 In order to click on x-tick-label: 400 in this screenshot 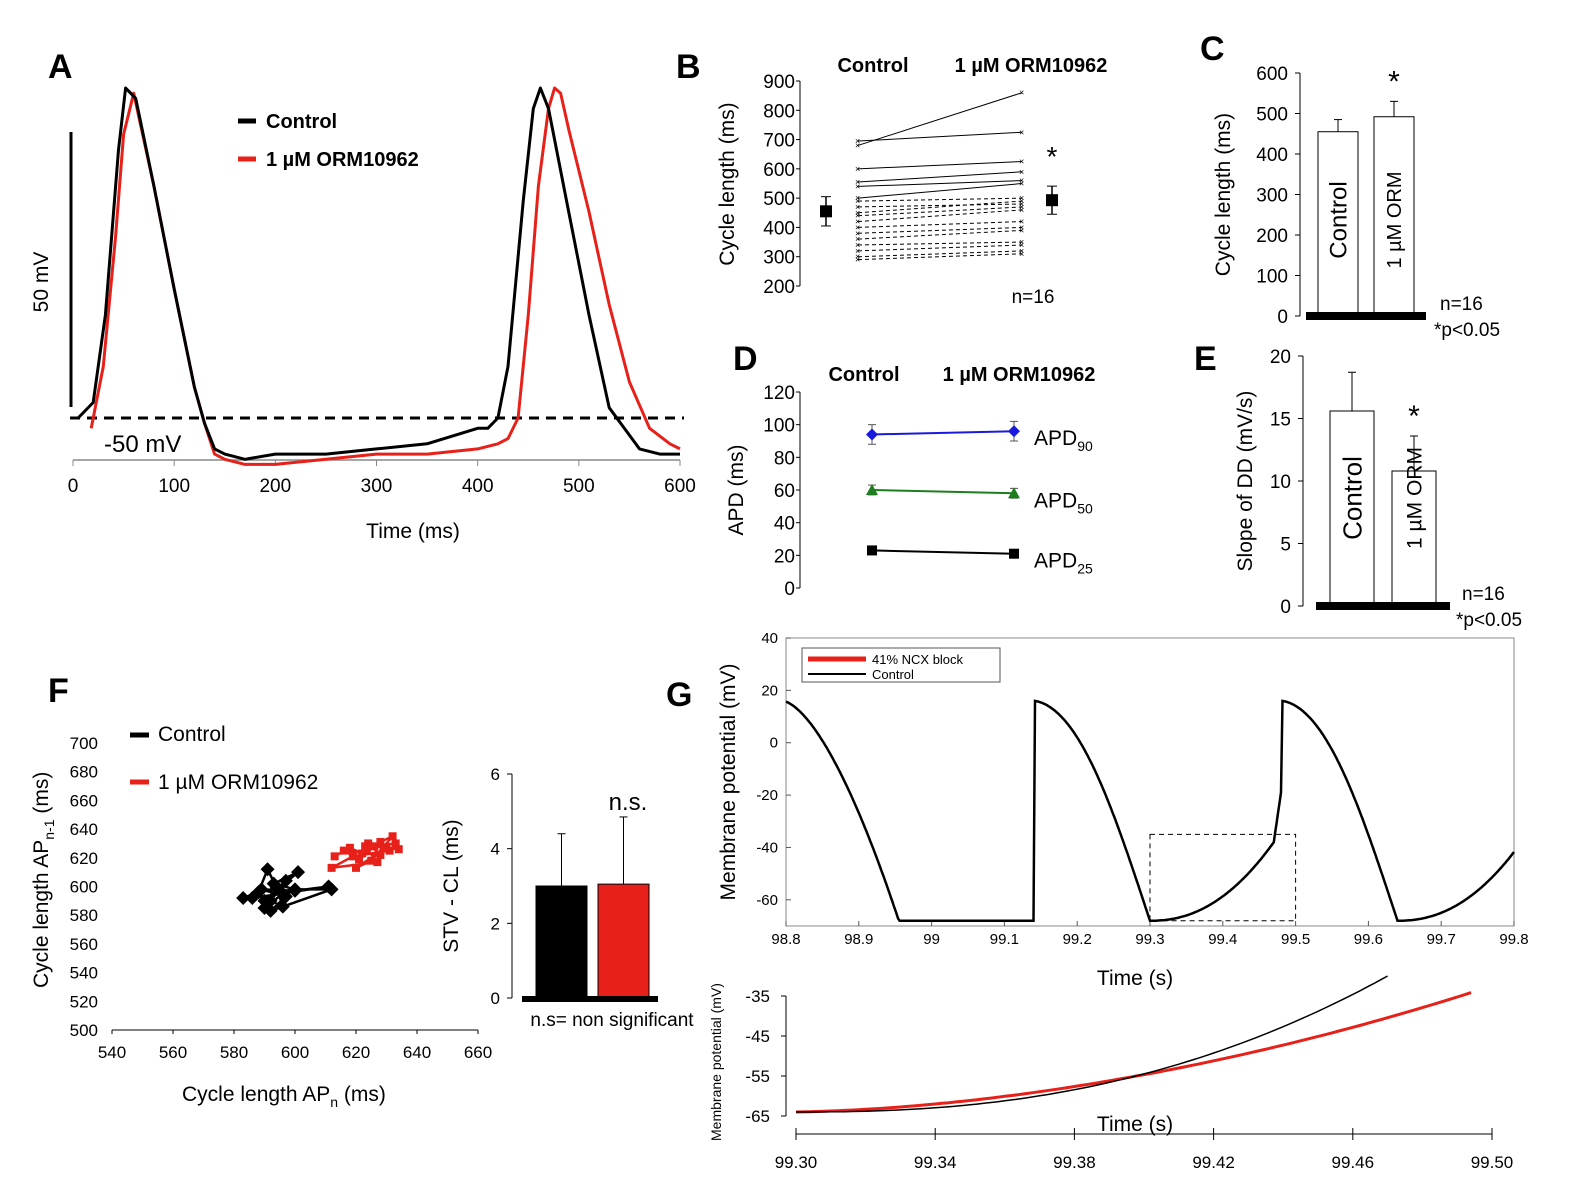, I will do `click(478, 486)`.